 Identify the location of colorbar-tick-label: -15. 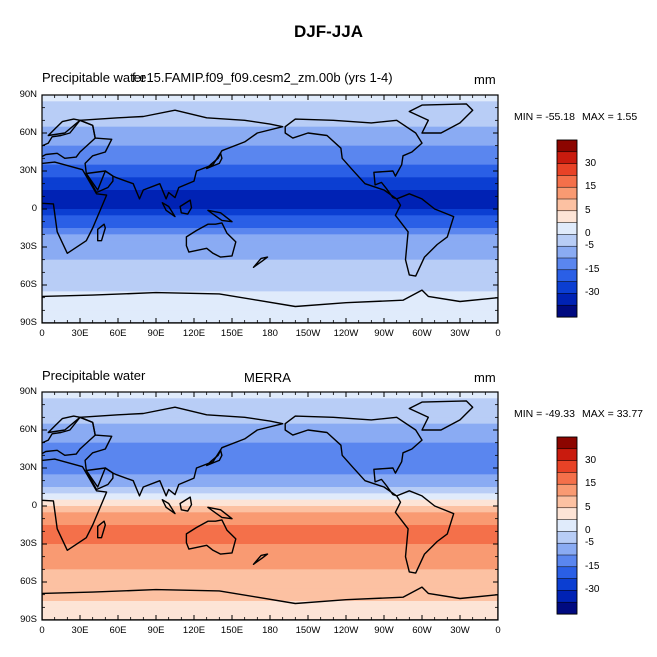
(592, 566).